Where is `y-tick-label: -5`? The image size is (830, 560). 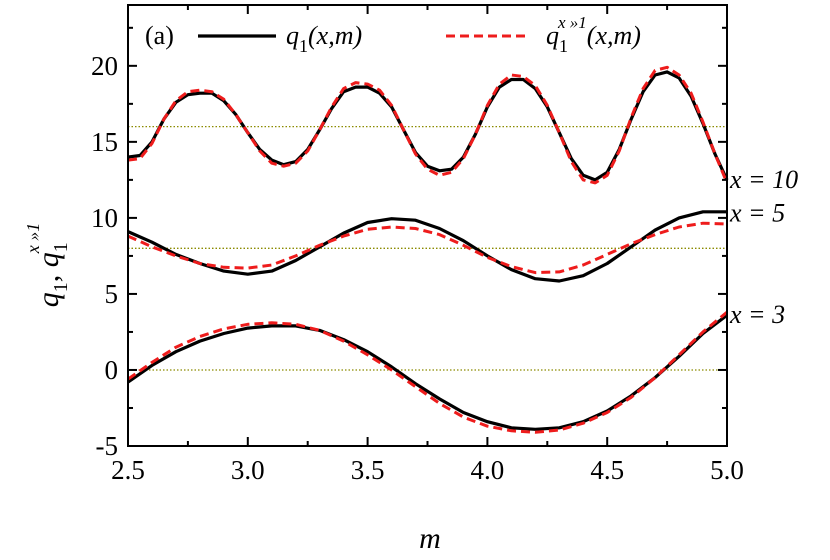
y-tick-label: -5 is located at coordinates (107, 446).